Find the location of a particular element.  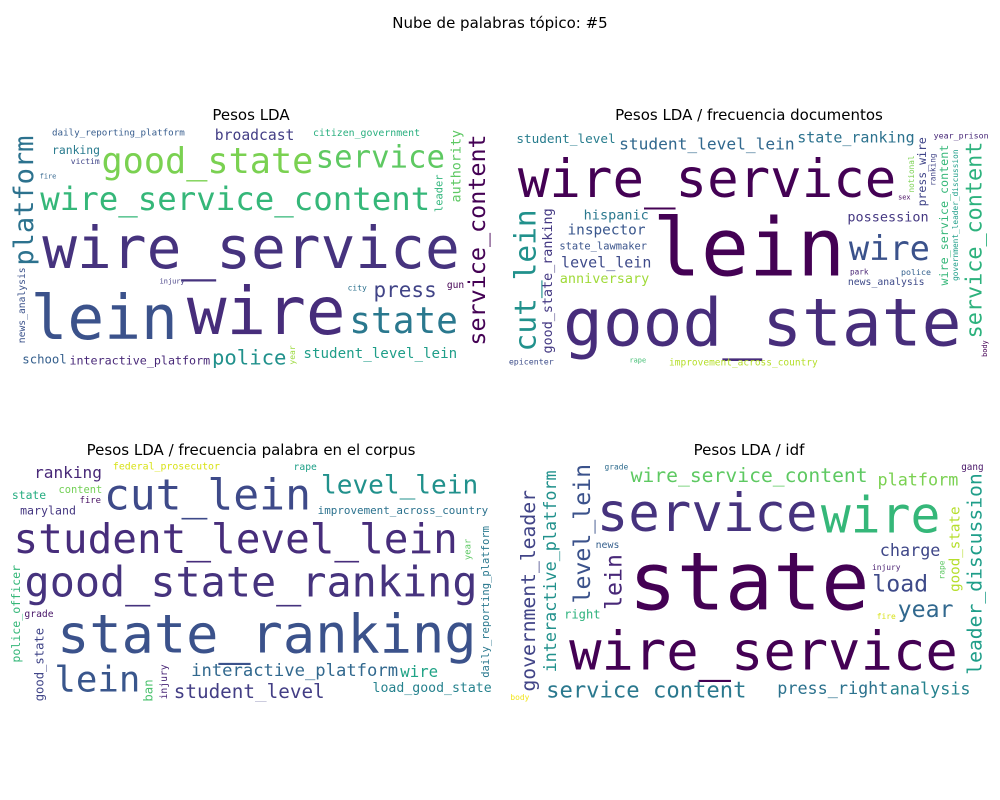

word-sex: sex is located at coordinates (904, 197).